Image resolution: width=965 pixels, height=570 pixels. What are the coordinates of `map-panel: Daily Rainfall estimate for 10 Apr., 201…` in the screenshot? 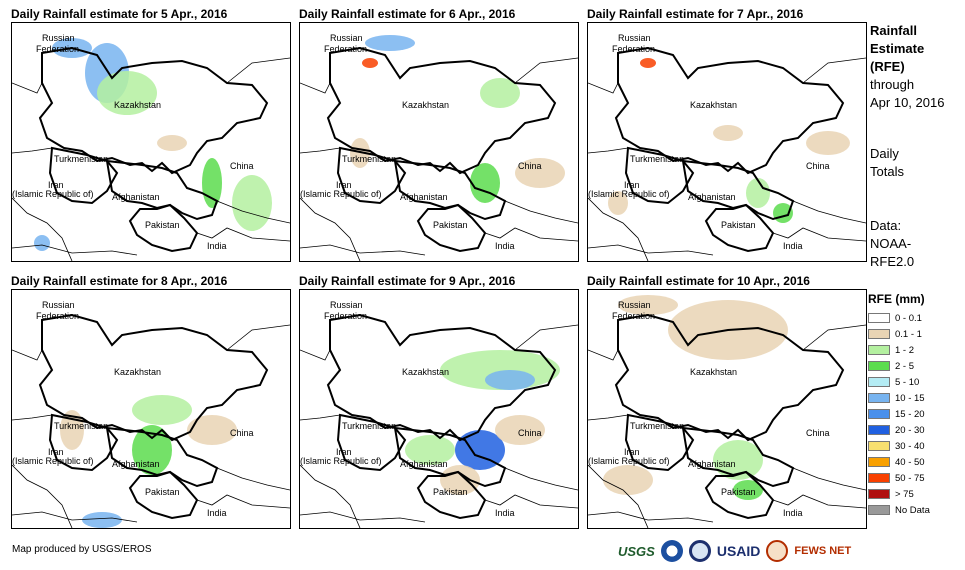 It's located at (727, 401).